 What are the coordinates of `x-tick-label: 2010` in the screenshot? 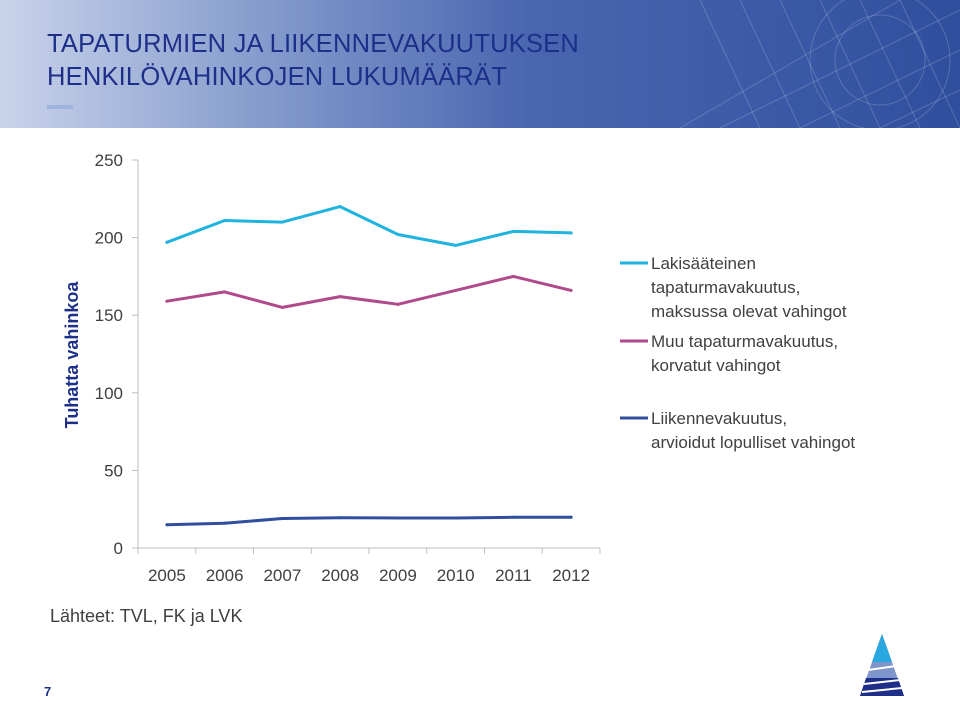 It's located at (456, 575).